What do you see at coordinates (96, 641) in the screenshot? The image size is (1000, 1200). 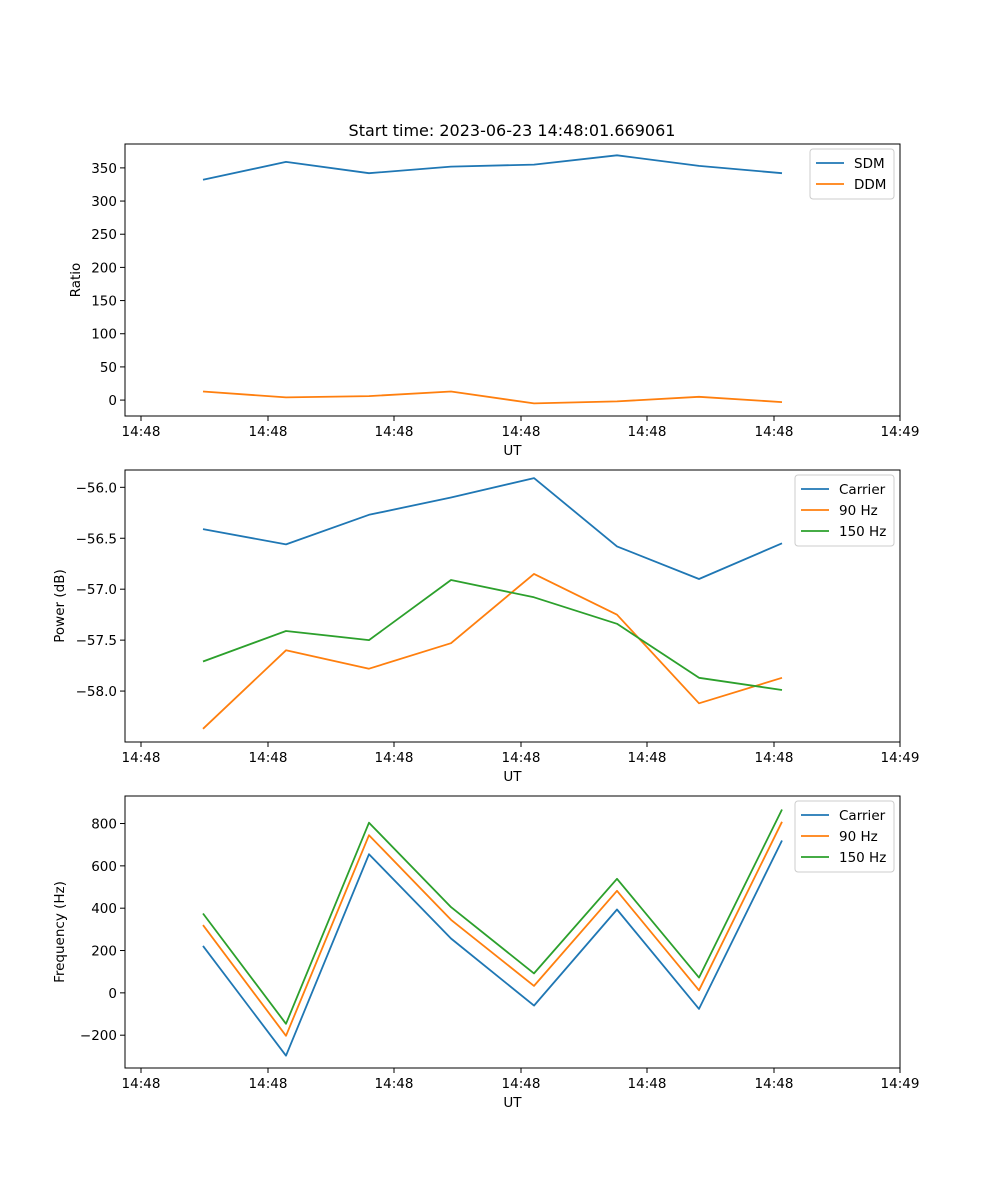 I see `power-y-tick-label: −57.5` at bounding box center [96, 641].